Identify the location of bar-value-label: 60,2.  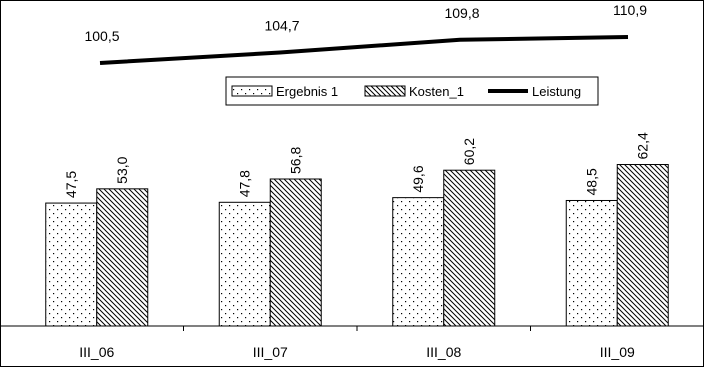
(469, 151).